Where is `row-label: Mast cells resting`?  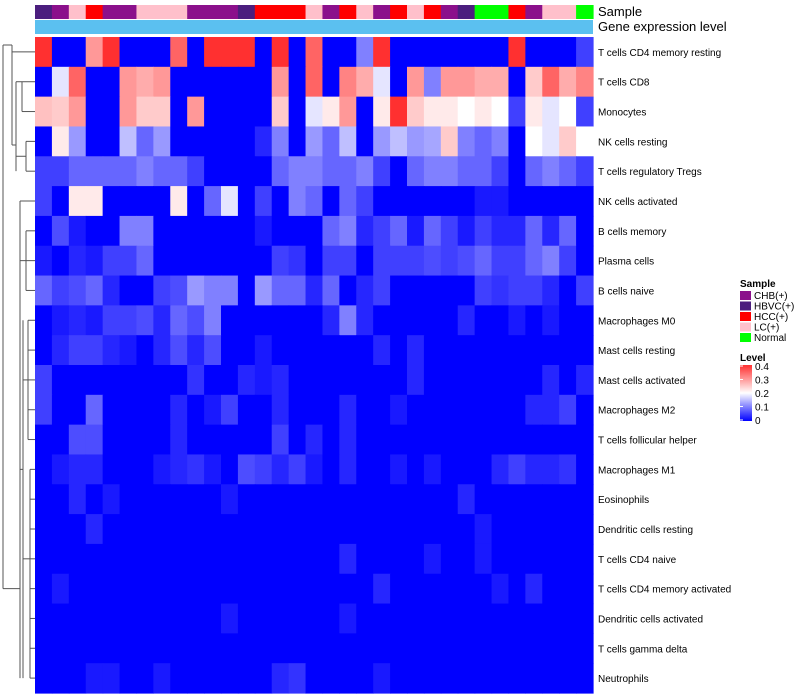
row-label: Mast cells resting is located at coordinates (636, 351).